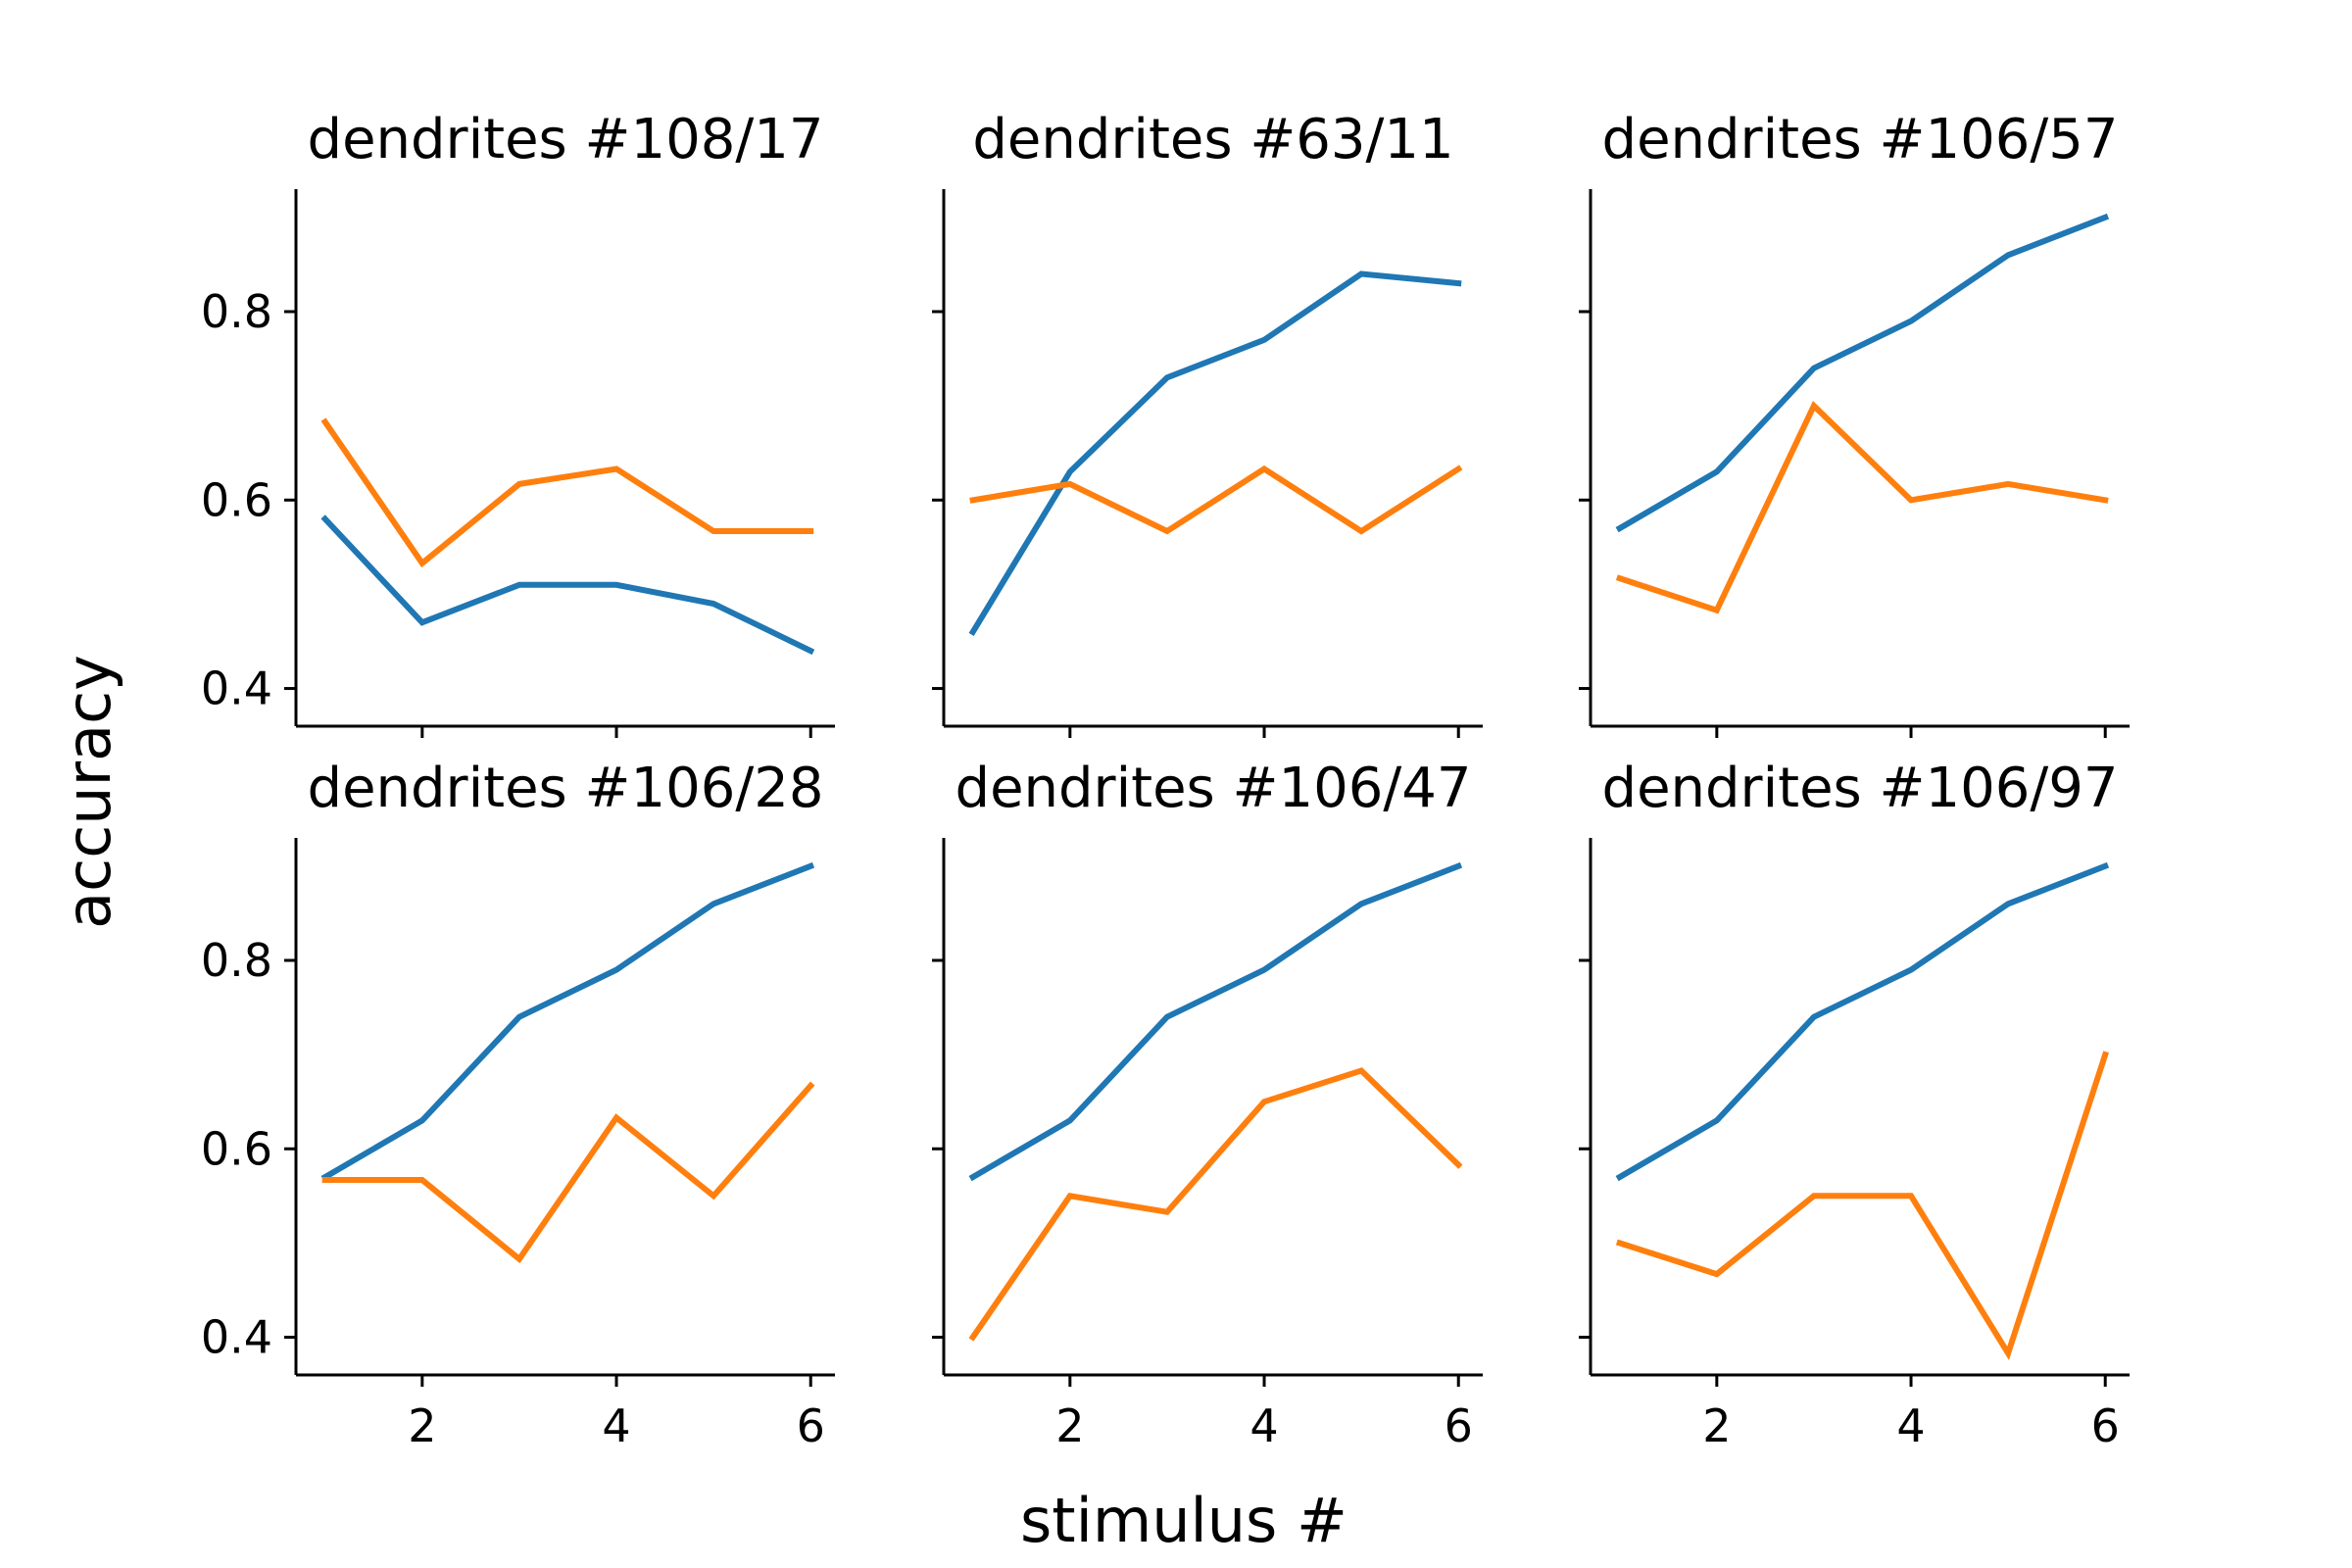  I want to click on y-axis-label: accuracy, so click(88, 792).